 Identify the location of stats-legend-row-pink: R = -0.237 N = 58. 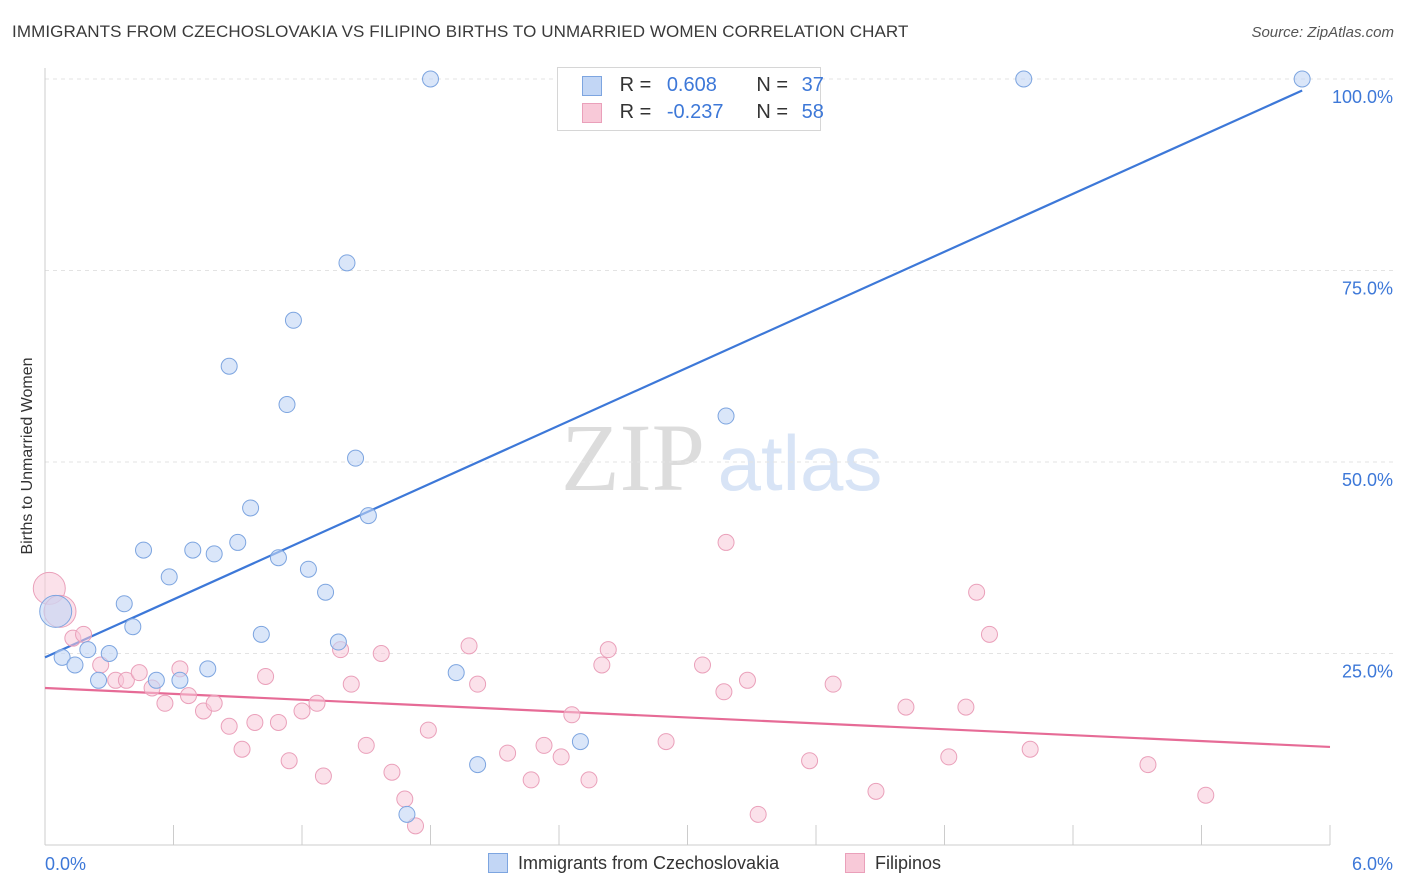
(703, 114).